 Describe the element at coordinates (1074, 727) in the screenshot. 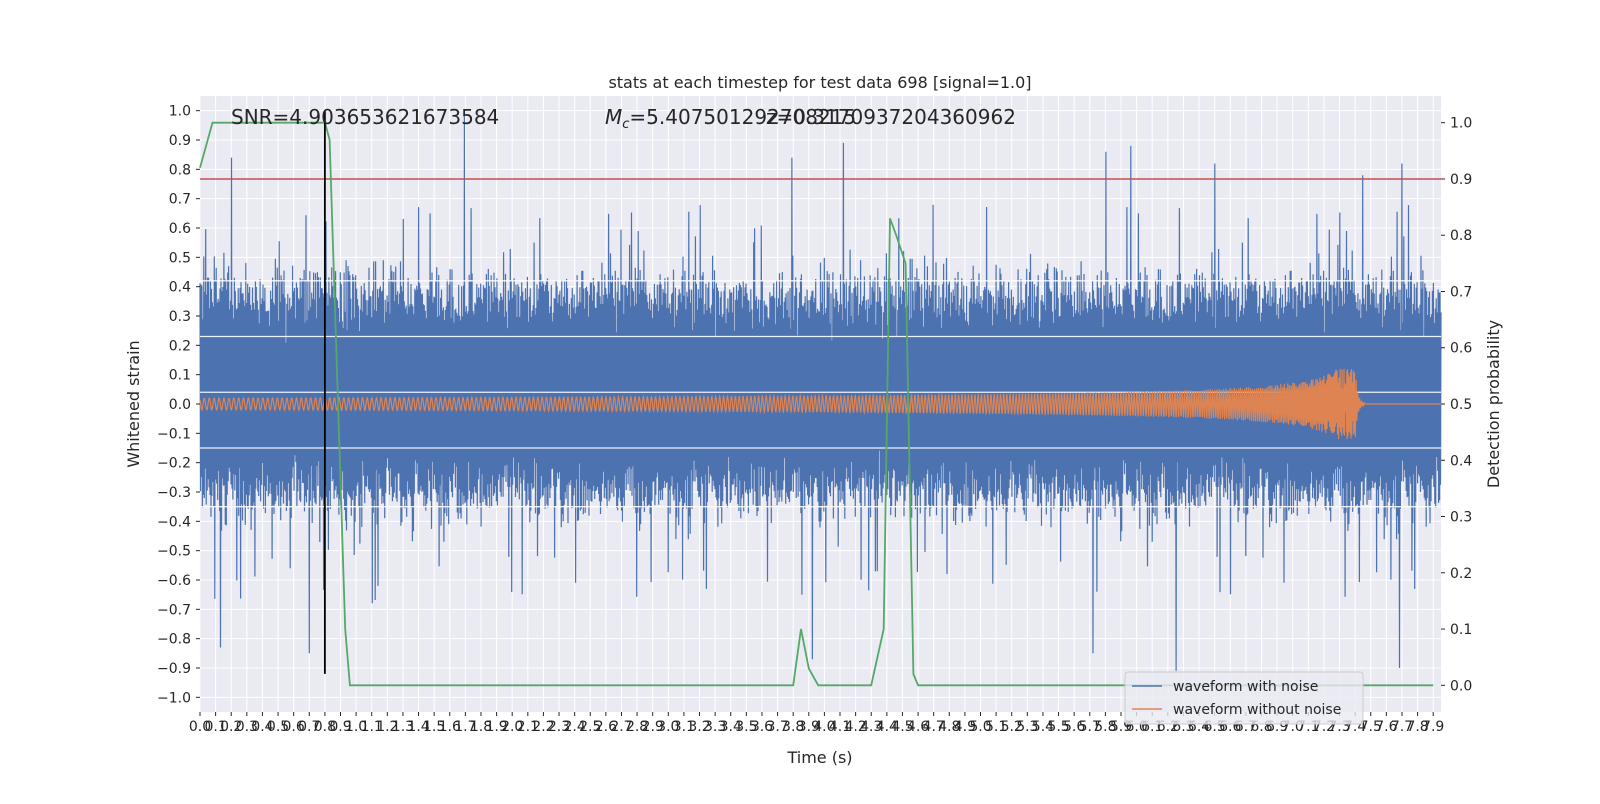

I see `x-tick-label: 5.6` at that location.